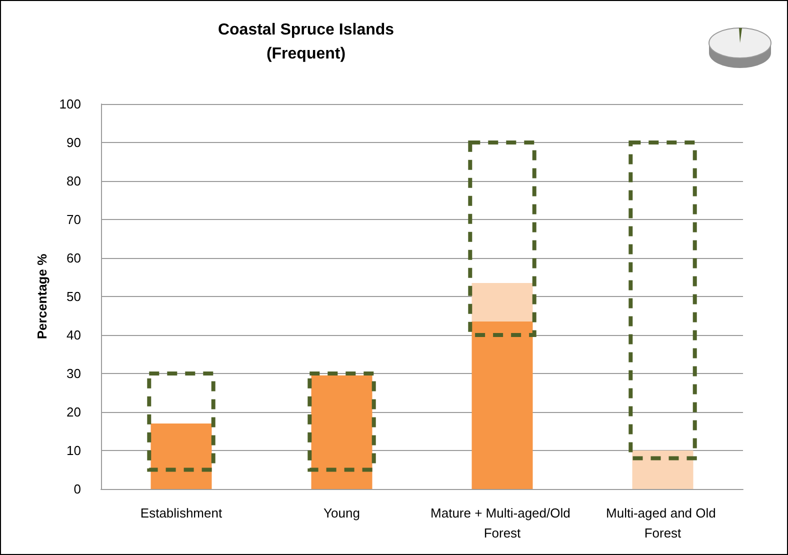  I want to click on y-tick-label: 40, so click(73, 335).